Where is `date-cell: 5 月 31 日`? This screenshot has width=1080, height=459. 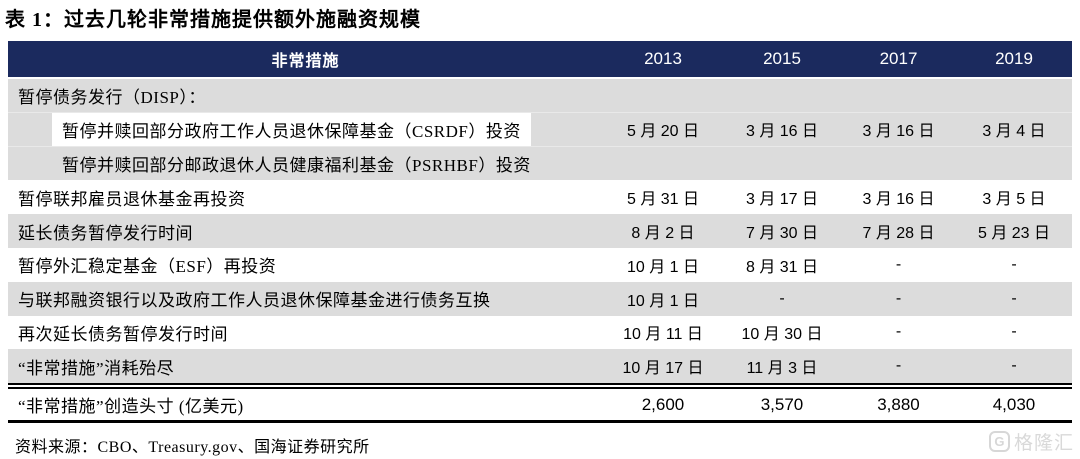
date-cell: 5 月 31 日 is located at coordinates (663, 200).